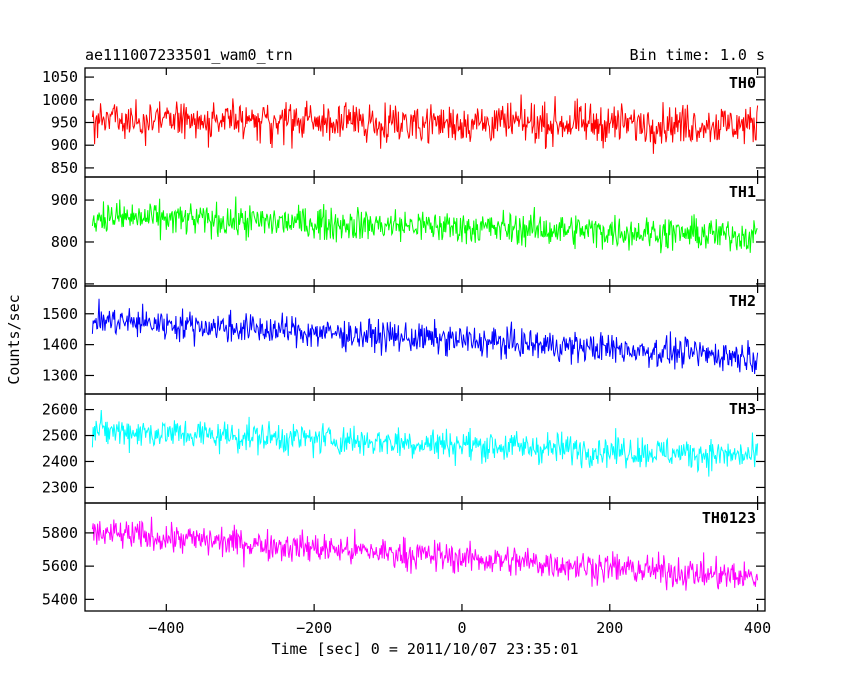 This screenshot has height=680, width=850. I want to click on bin-time-label: Bin time: 1.0 s, so click(697, 55).